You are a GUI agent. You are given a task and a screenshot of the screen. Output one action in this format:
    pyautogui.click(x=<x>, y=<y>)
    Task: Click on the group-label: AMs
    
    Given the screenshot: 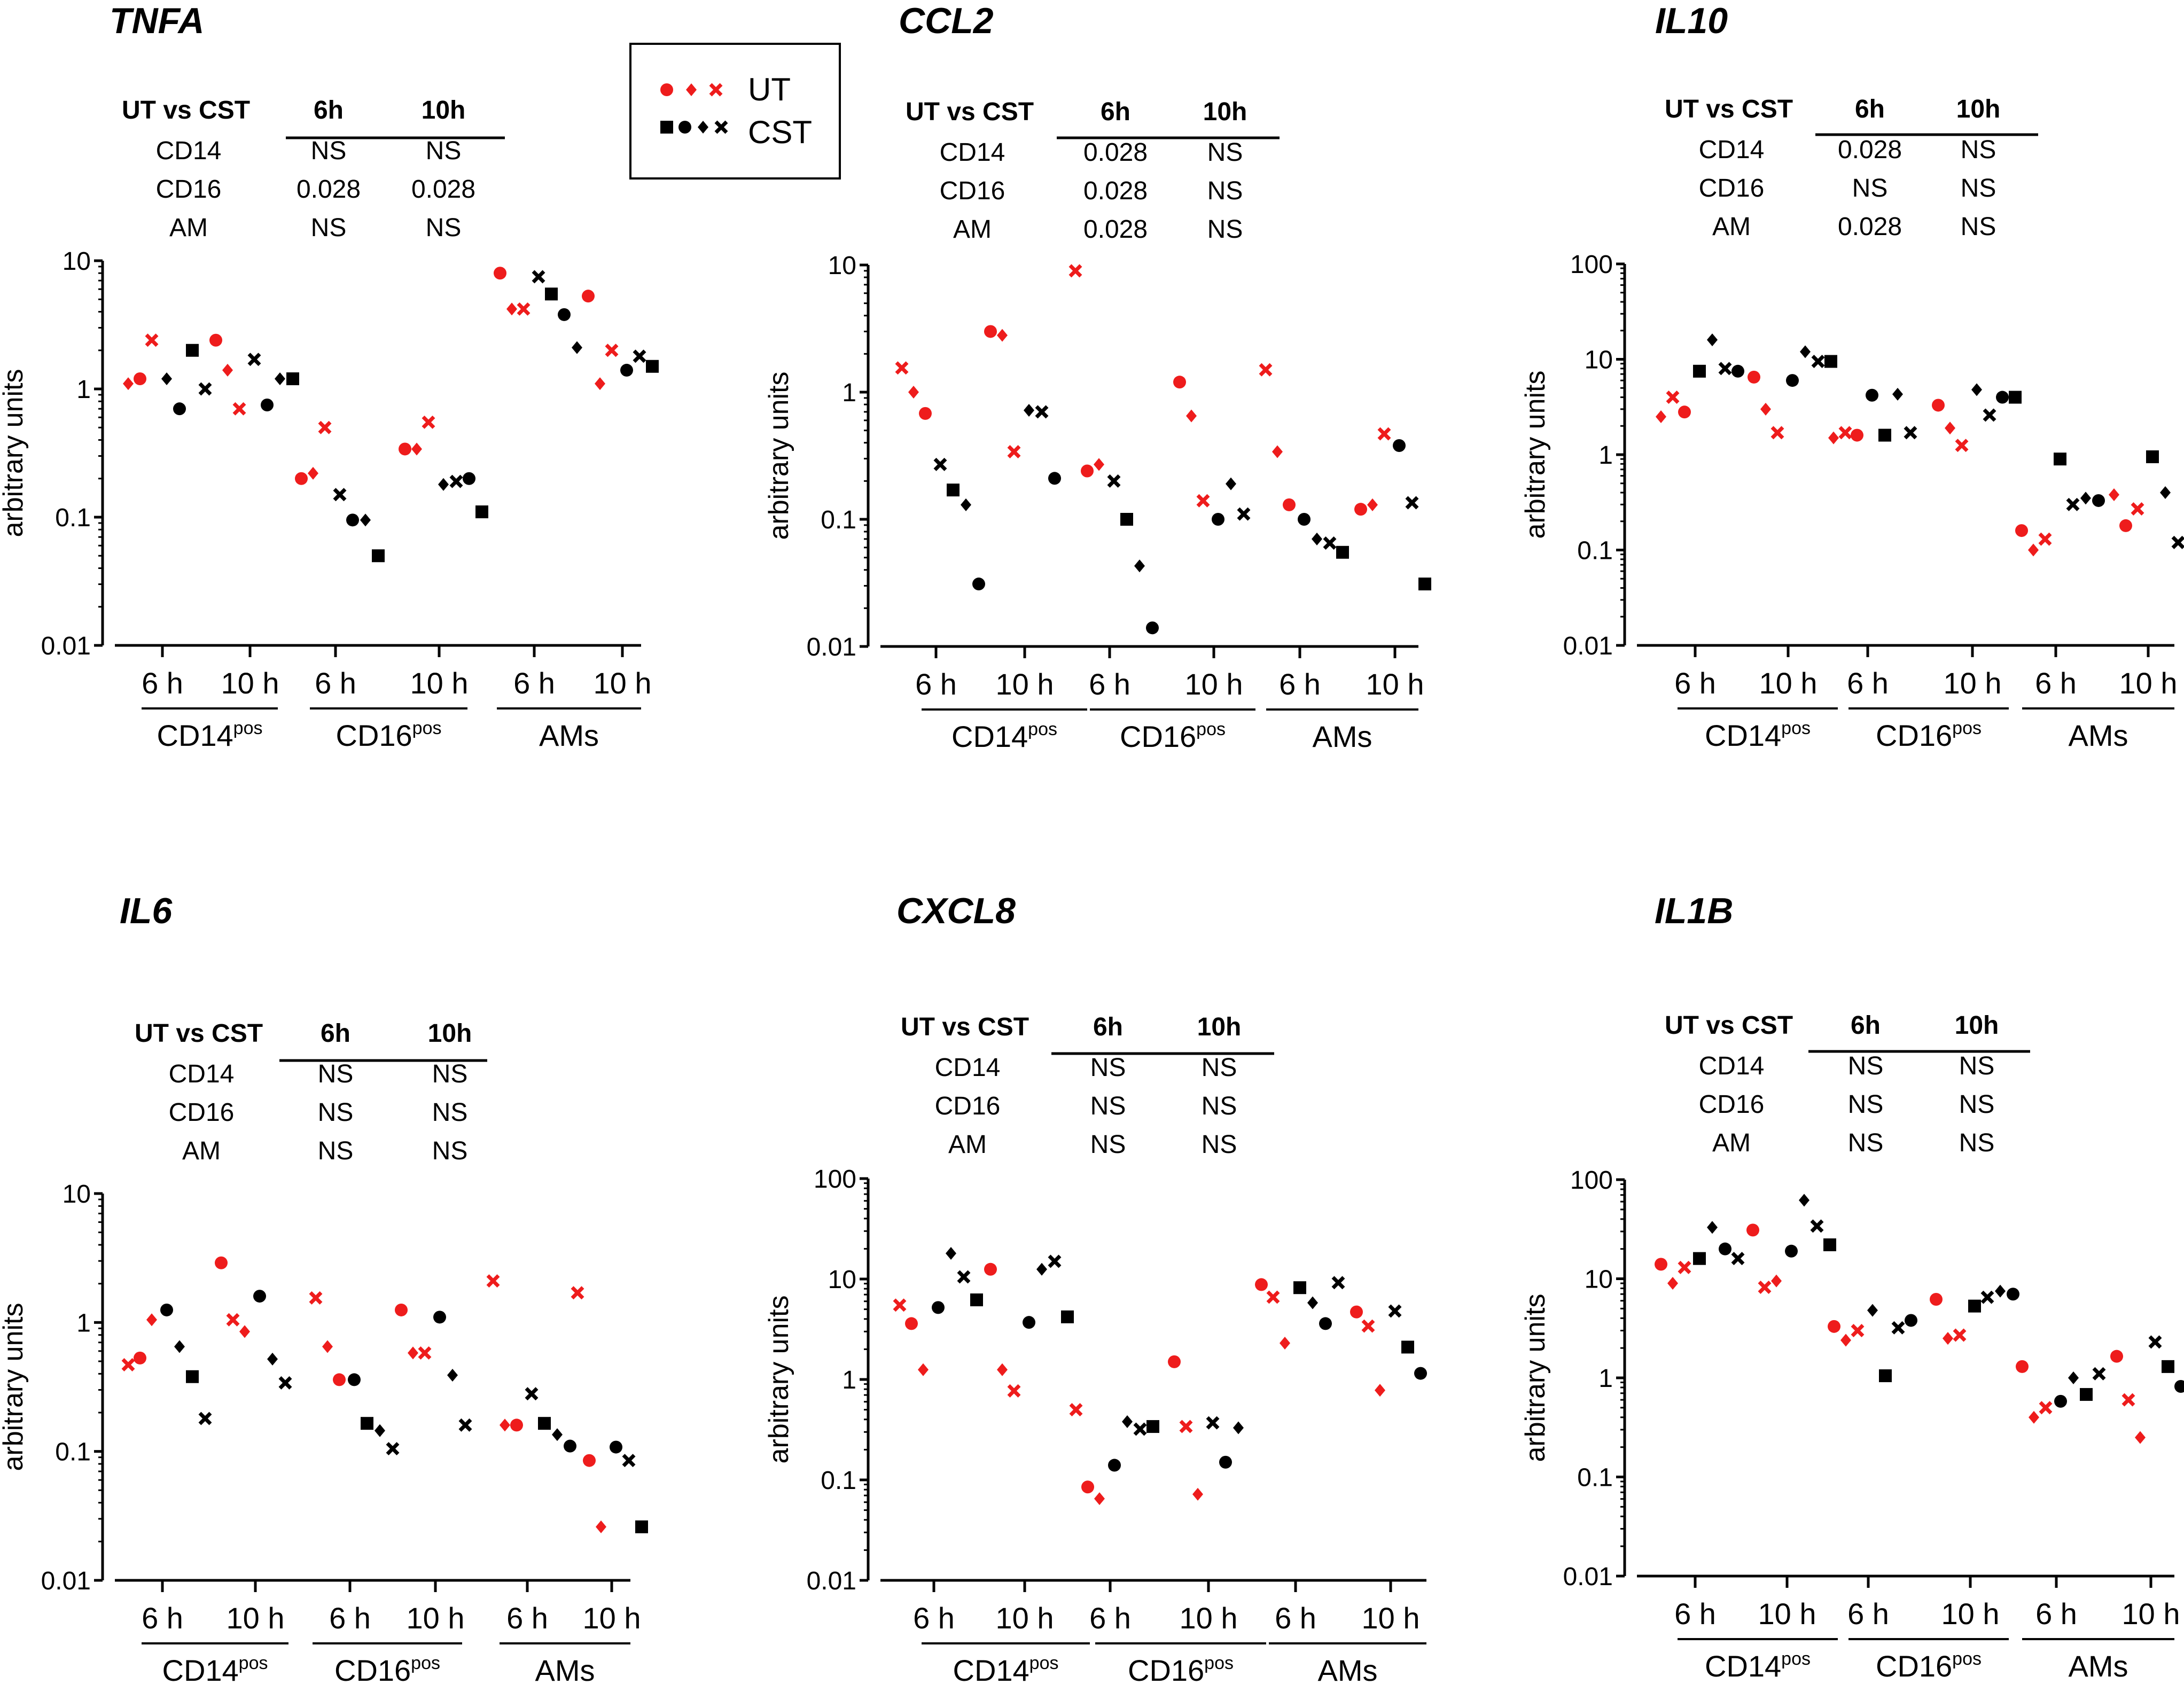 What is the action you would take?
    pyautogui.click(x=2098, y=1666)
    